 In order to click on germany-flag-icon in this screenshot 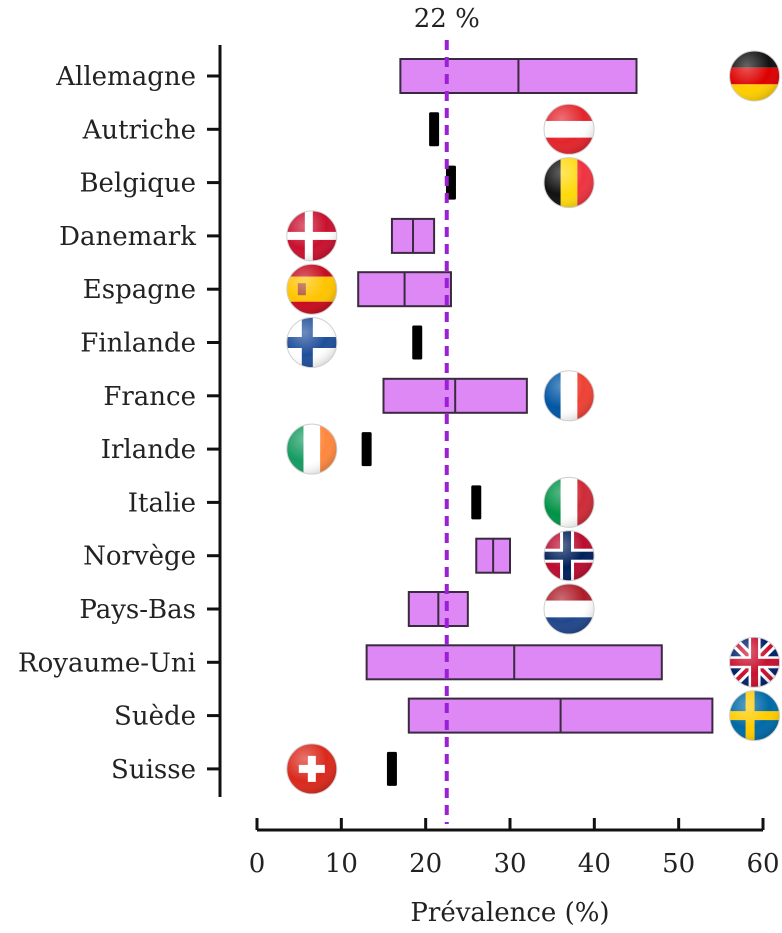, I will do `click(755, 76)`.